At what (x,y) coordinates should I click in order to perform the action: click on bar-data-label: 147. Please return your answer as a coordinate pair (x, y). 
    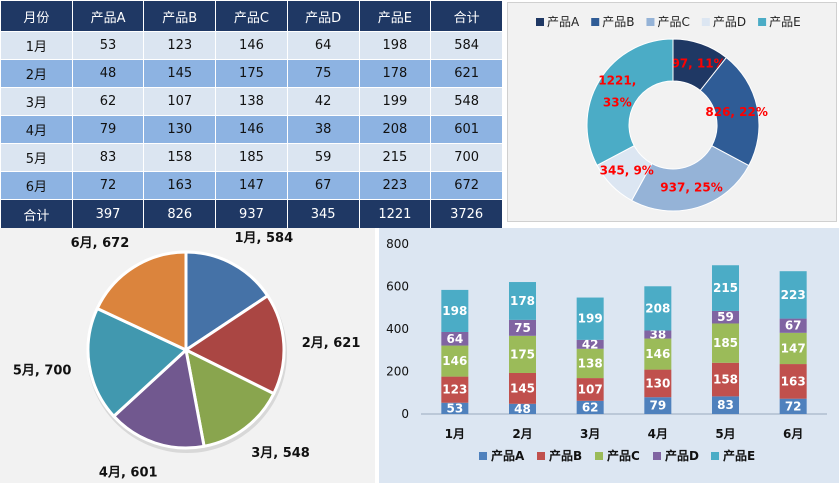
    Looking at the image, I should click on (793, 348).